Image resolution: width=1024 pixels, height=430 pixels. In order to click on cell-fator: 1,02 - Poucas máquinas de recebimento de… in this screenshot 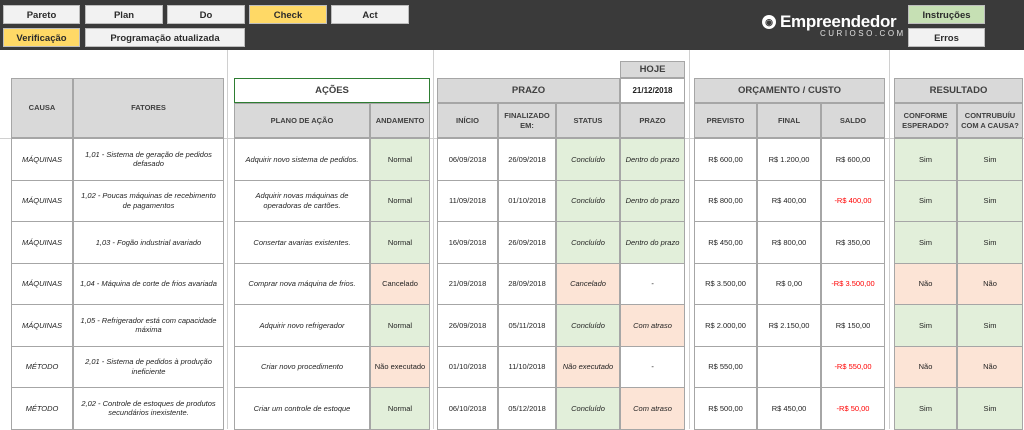, I will do `click(148, 200)`.